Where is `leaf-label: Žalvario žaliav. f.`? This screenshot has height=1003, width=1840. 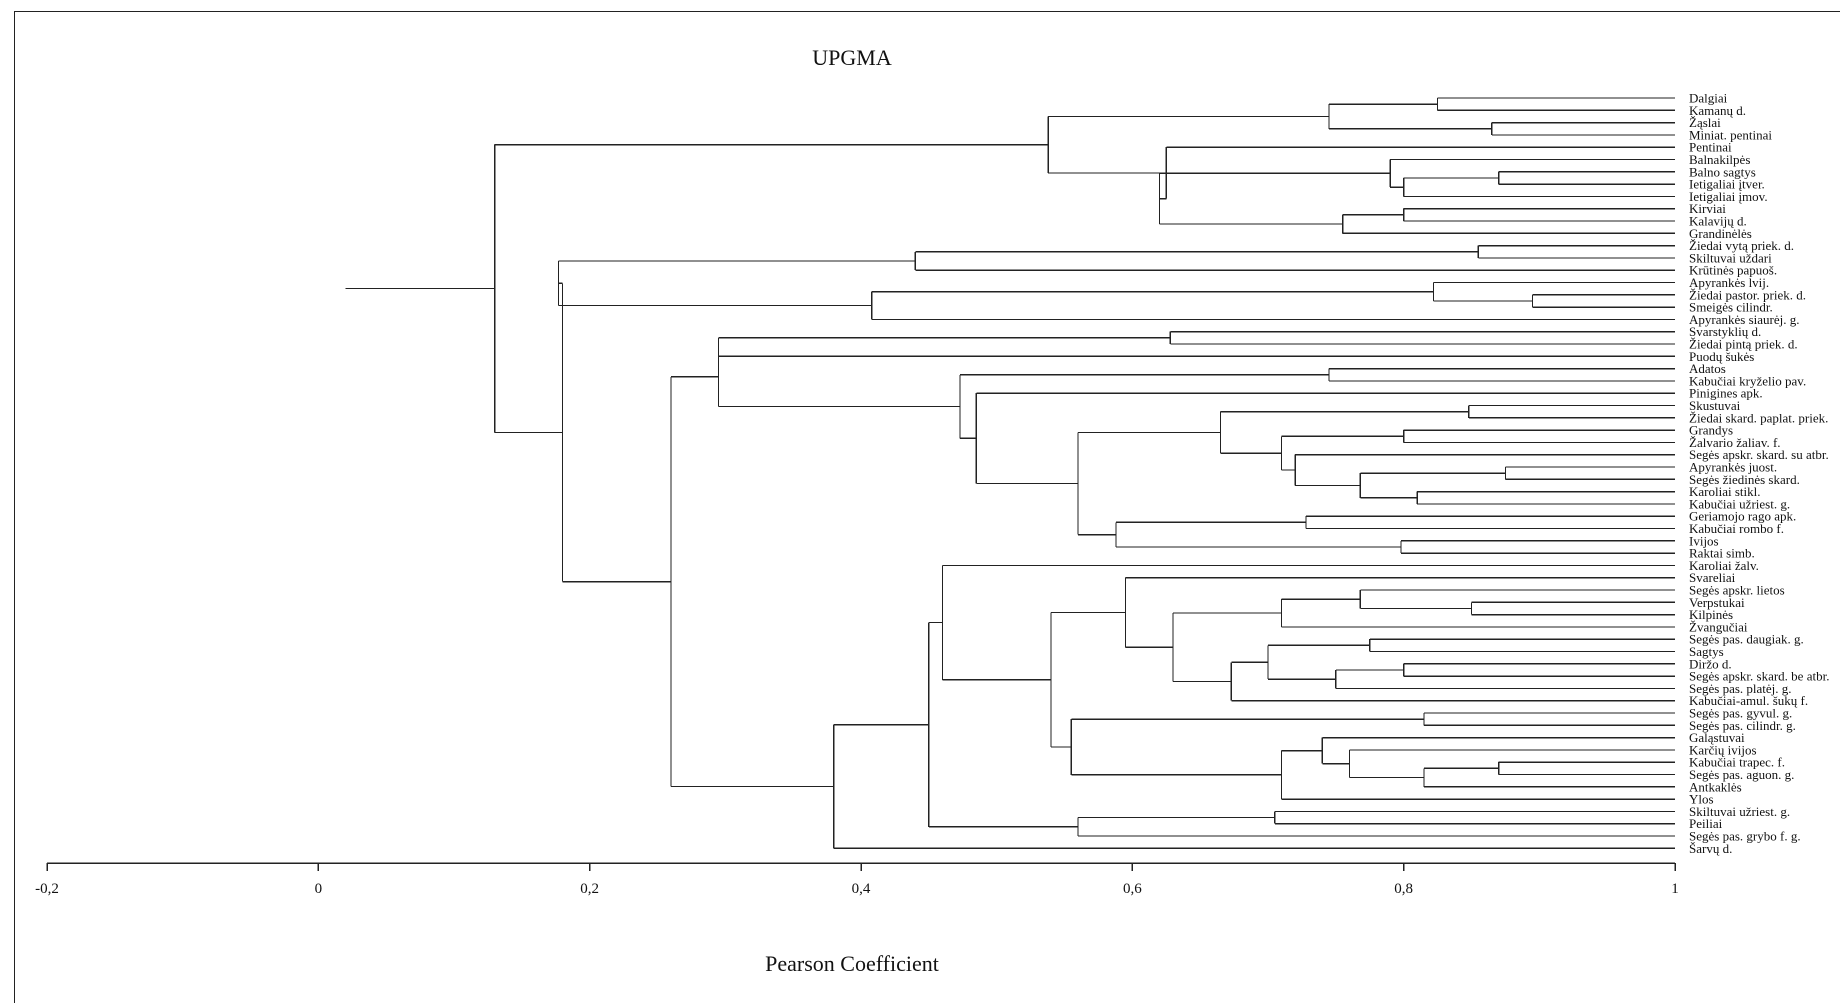
leaf-label: Žalvario žaliav. f. is located at coordinates (1735, 442).